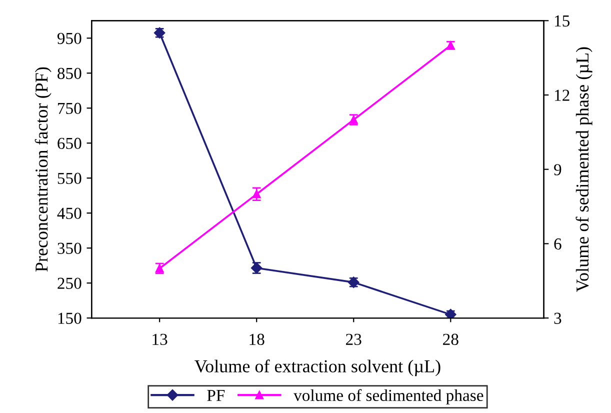 This screenshot has width=611, height=413. I want to click on legend-label: volume of sedimented phase, so click(389, 396).